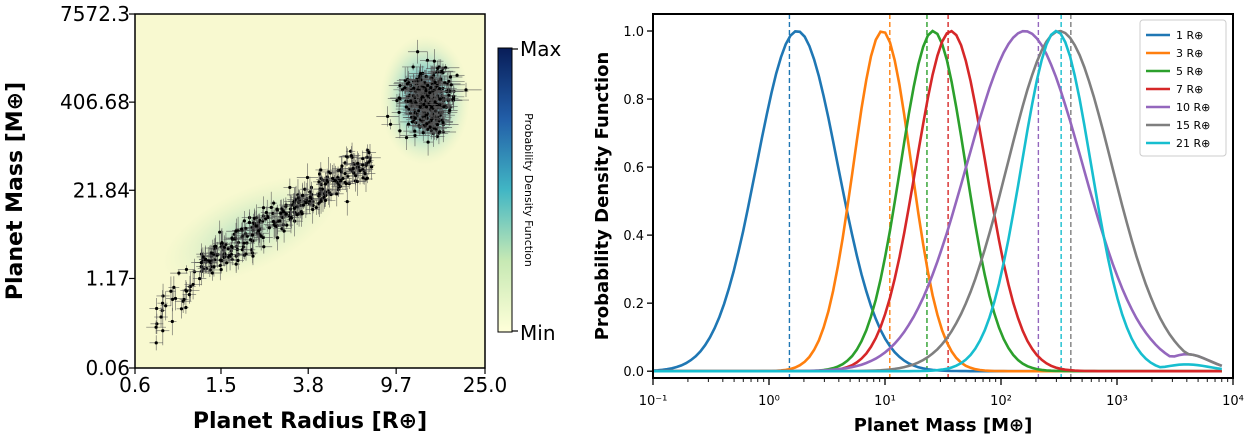 Image resolution: width=1247 pixels, height=440 pixels. I want to click on left-y-tick-label: 0.06, so click(107, 368).